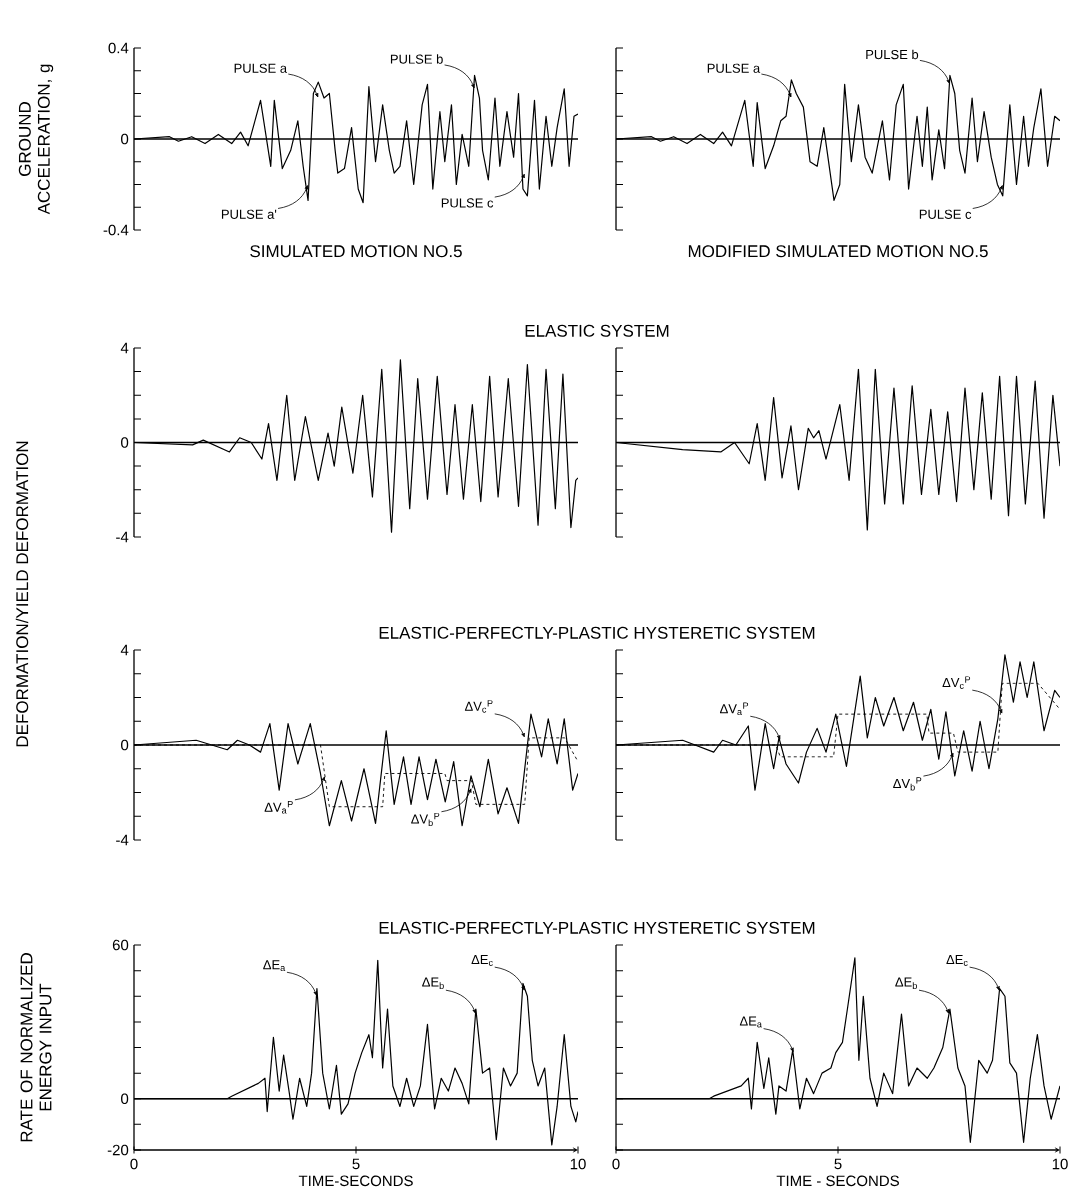 This screenshot has height=1204, width=1080. Describe the element at coordinates (838, 251) in the screenshot. I see `text: MODIFIED SIMULATED MOTION NO.5` at that location.